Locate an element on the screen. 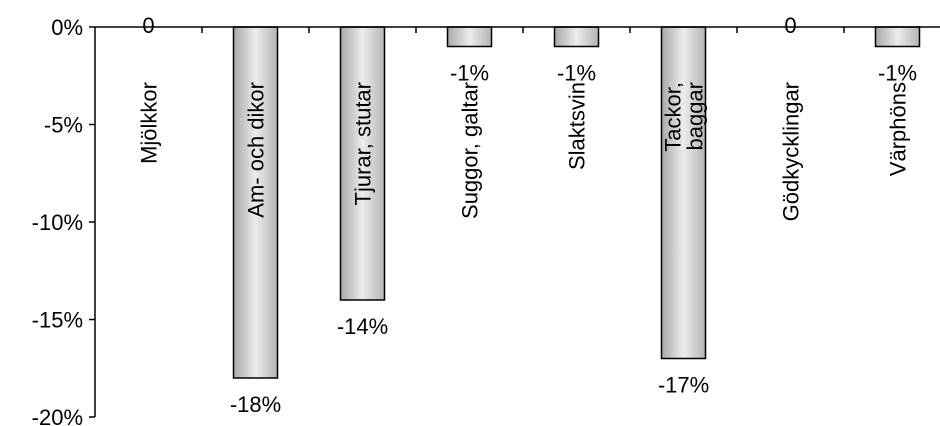 This screenshot has width=940, height=426. y-tick-label: -5% is located at coordinates (63, 125).